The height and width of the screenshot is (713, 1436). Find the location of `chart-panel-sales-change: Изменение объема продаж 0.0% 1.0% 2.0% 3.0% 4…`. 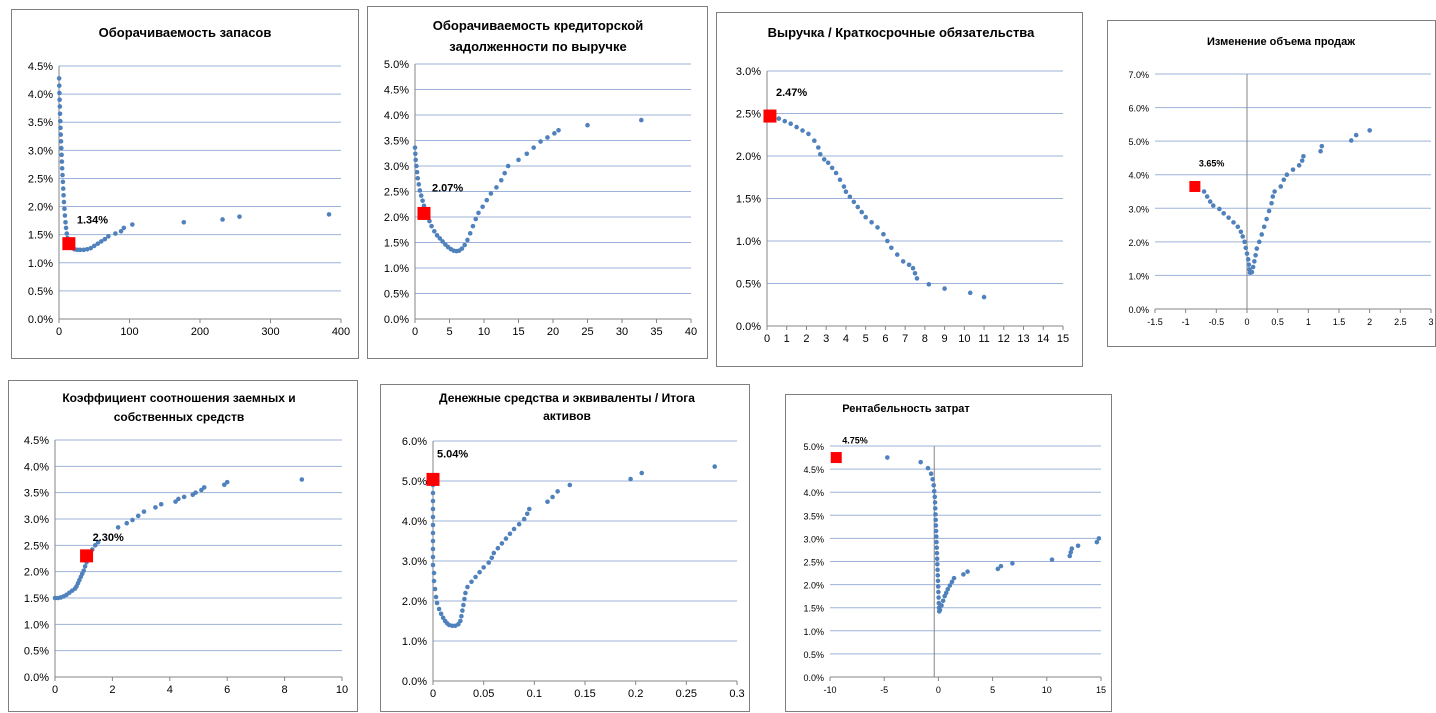

chart-panel-sales-change: Изменение объема продаж 0.0% 1.0% 2.0% 3.0% 4… is located at coordinates (1271, 183).